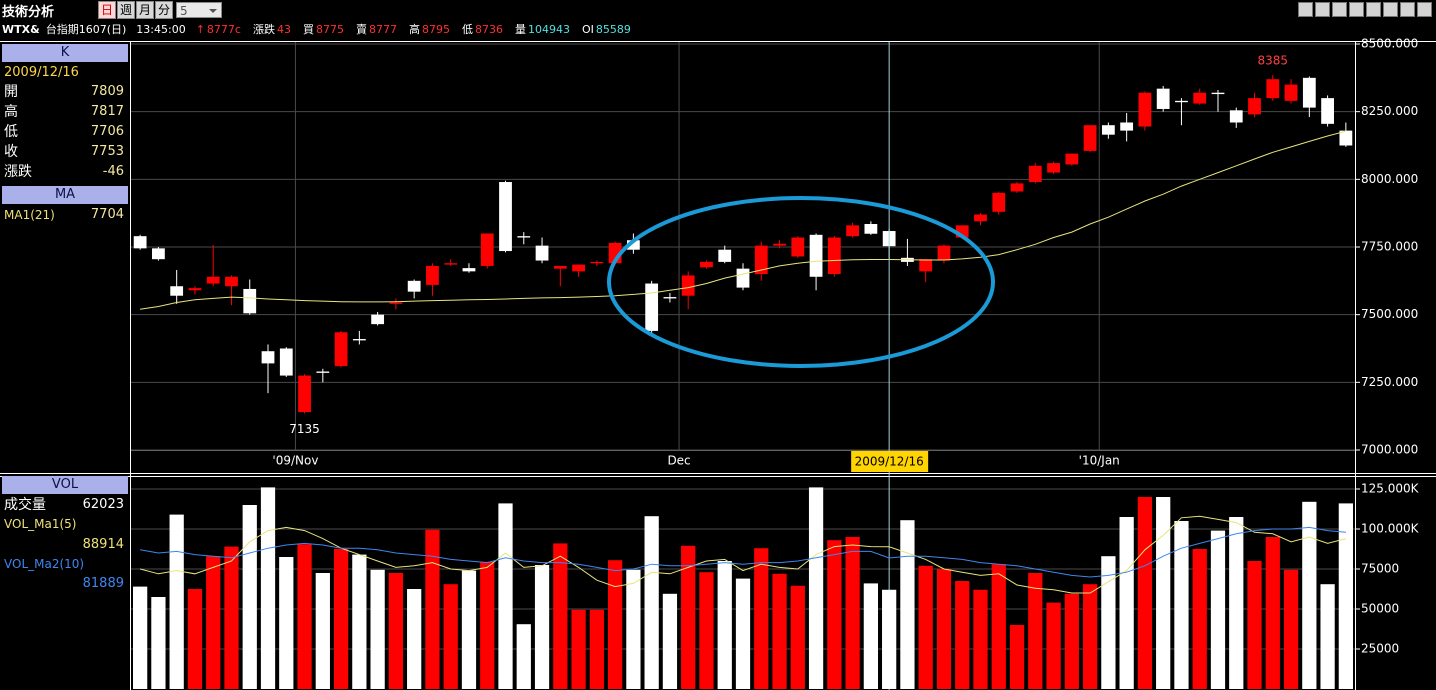  I want to click on y-tick-label: 75000, so click(1380, 569).